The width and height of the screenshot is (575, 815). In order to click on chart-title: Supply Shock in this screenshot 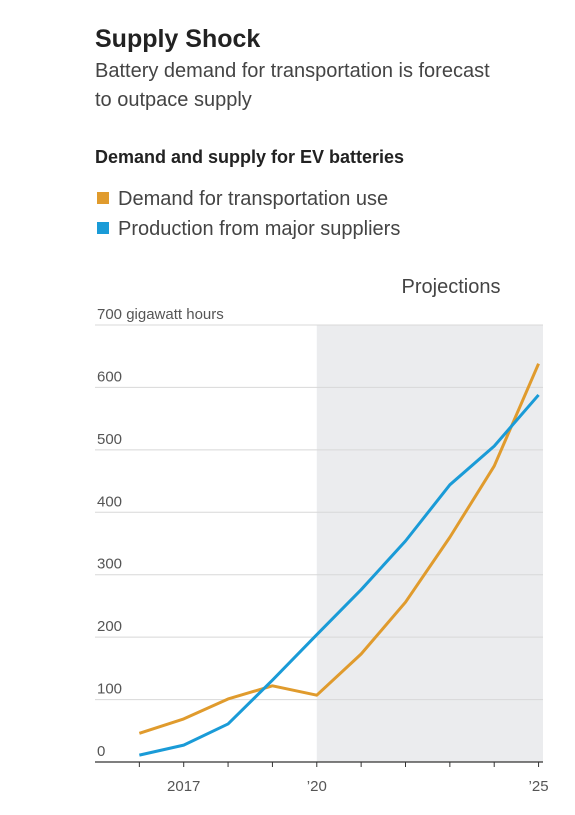, I will do `click(177, 39)`.